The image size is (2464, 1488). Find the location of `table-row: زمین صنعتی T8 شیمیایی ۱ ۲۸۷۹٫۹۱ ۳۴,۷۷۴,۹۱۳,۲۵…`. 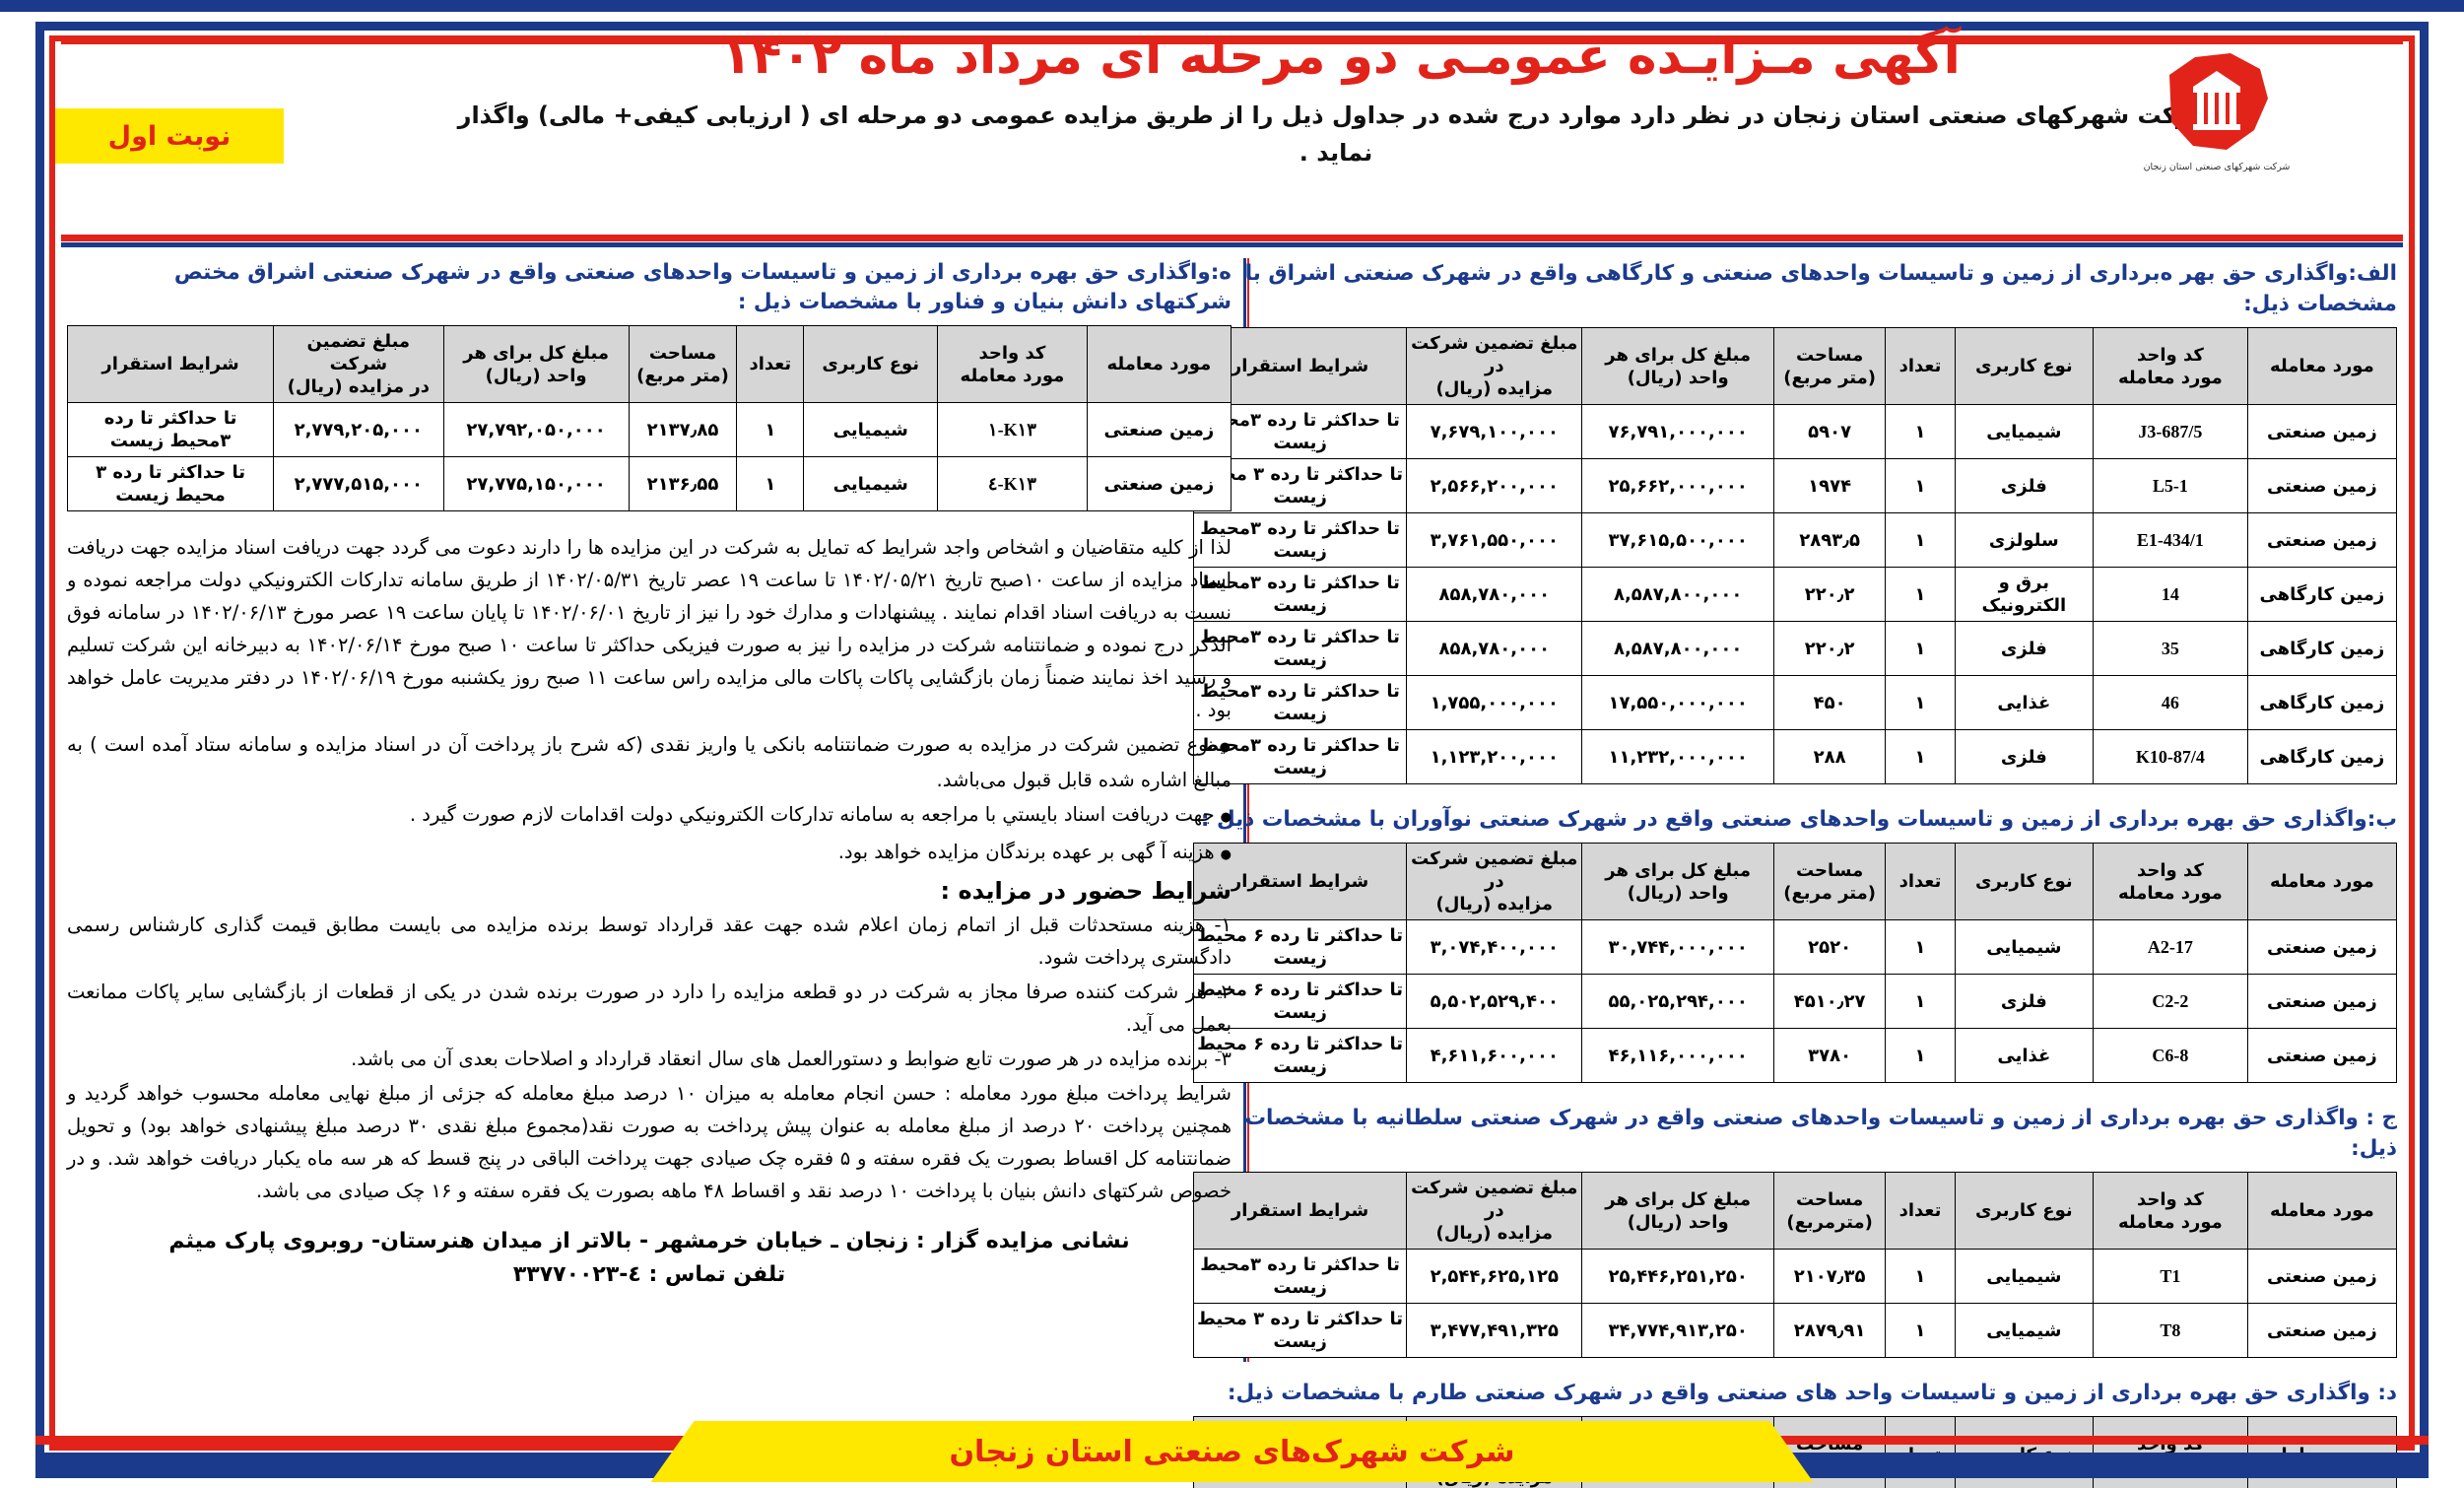

table-row: زمین صنعتی T8 شیمیایی ۱ ۲۸۷۹٫۹۱ ۳۴,۷۷۴,۹۱۳,۲۵… is located at coordinates (1795, 1331).